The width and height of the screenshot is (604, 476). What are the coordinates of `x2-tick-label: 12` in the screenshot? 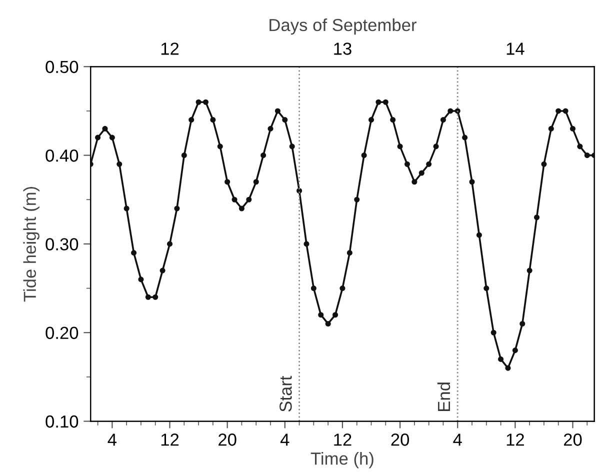 It's located at (170, 48).